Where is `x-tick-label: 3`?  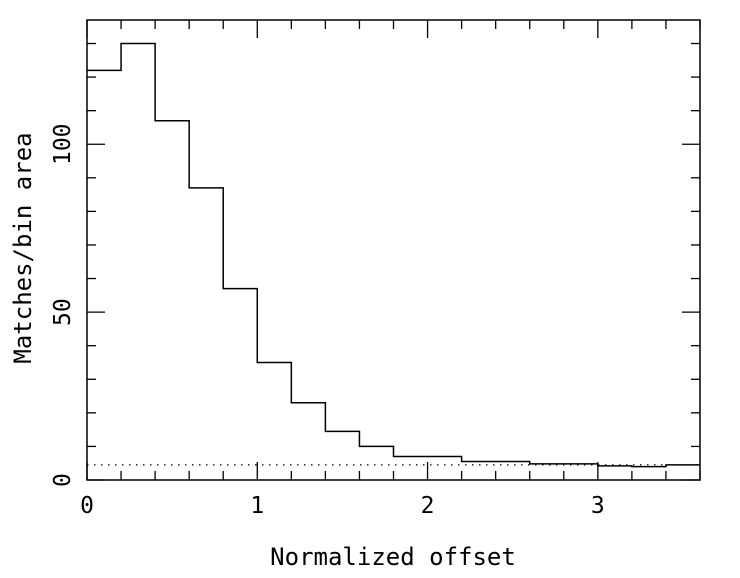
x-tick-label: 3 is located at coordinates (598, 506).